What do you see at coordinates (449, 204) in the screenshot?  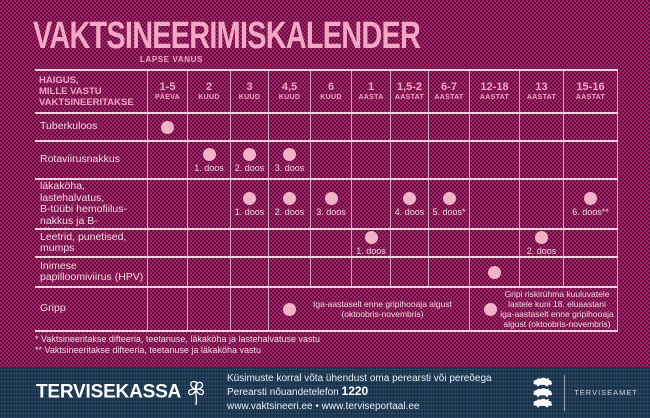 I see `dose-cell: 5. doos*` at bounding box center [449, 204].